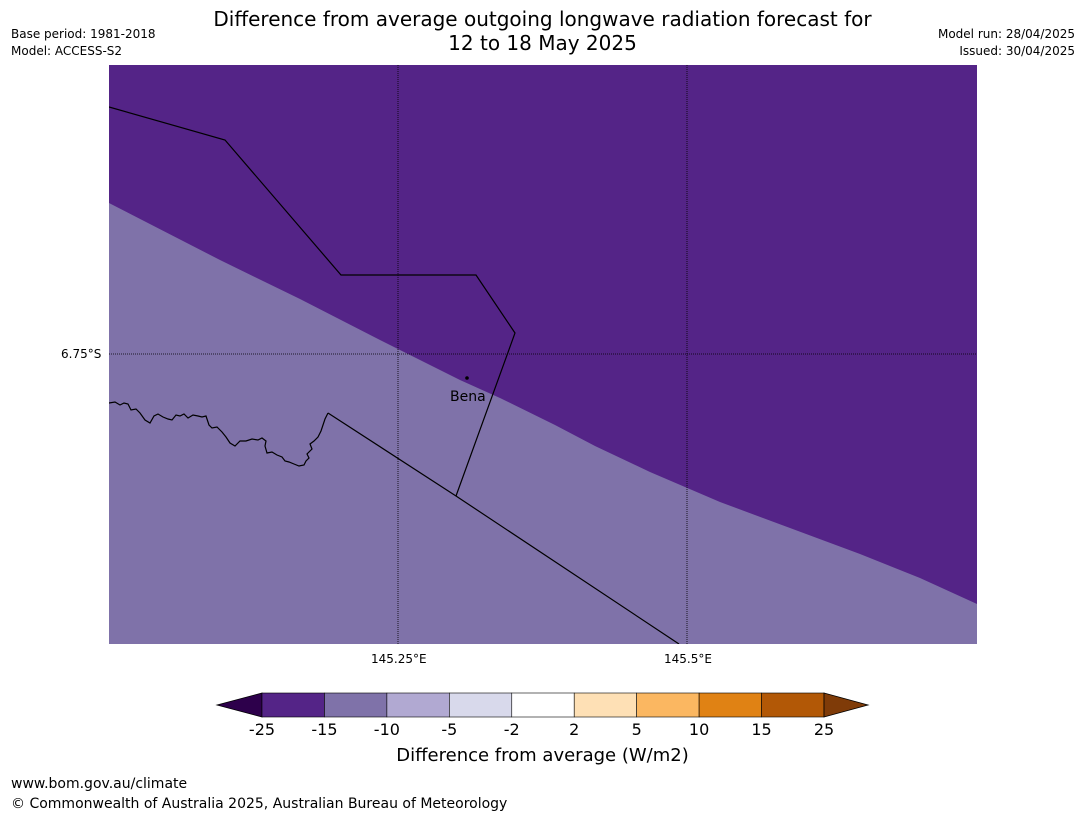 The height and width of the screenshot is (816, 1085). I want to click on map-title-line-2: 12 to 18 May 2025, so click(542, 43).